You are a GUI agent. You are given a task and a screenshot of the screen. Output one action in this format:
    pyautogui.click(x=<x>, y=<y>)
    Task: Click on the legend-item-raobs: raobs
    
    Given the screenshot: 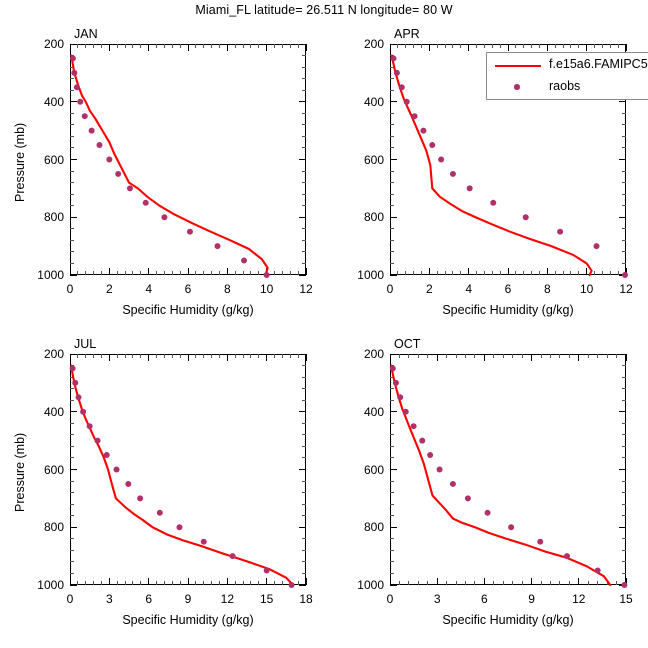 What is the action you would take?
    pyautogui.click(x=567, y=87)
    